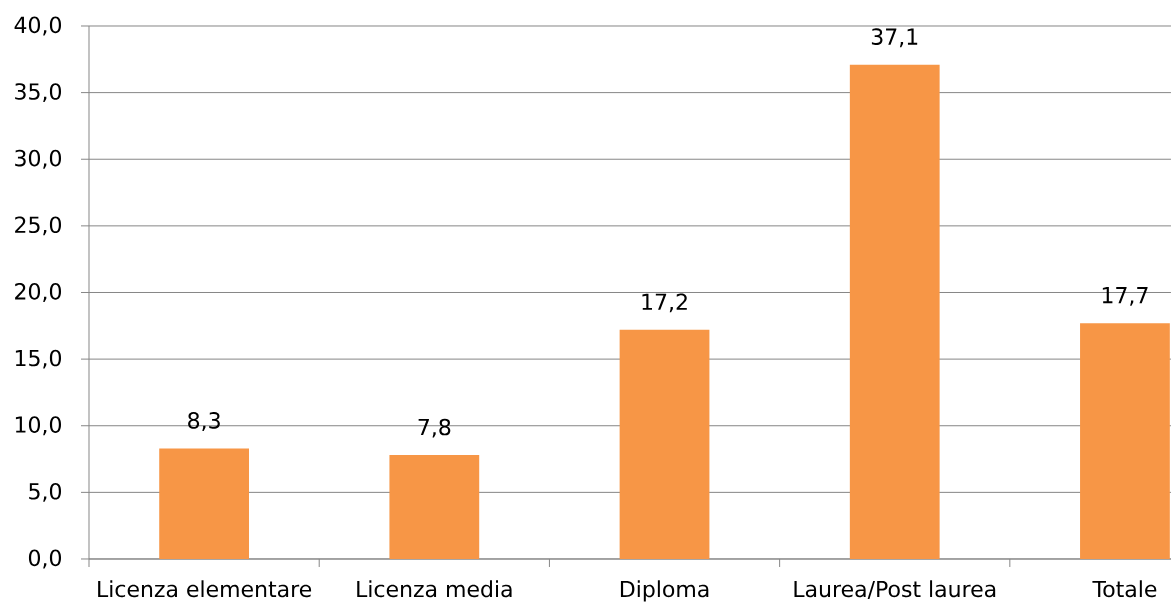  What do you see at coordinates (38, 359) in the screenshot?
I see `y-tick-label: 15,0` at bounding box center [38, 359].